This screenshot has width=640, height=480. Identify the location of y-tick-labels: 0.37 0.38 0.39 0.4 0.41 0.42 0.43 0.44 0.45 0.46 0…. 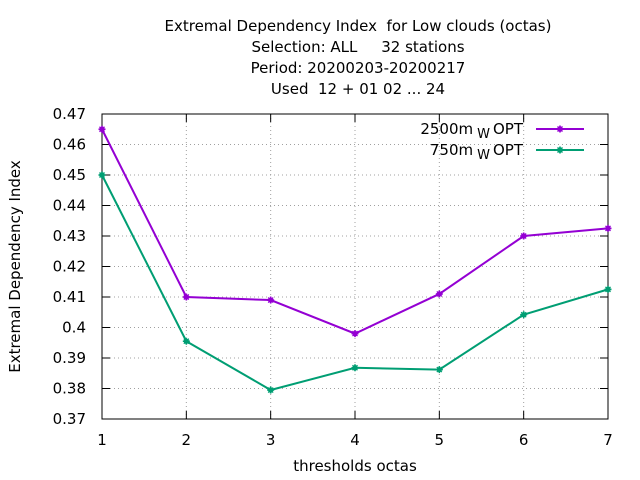
(69, 266).